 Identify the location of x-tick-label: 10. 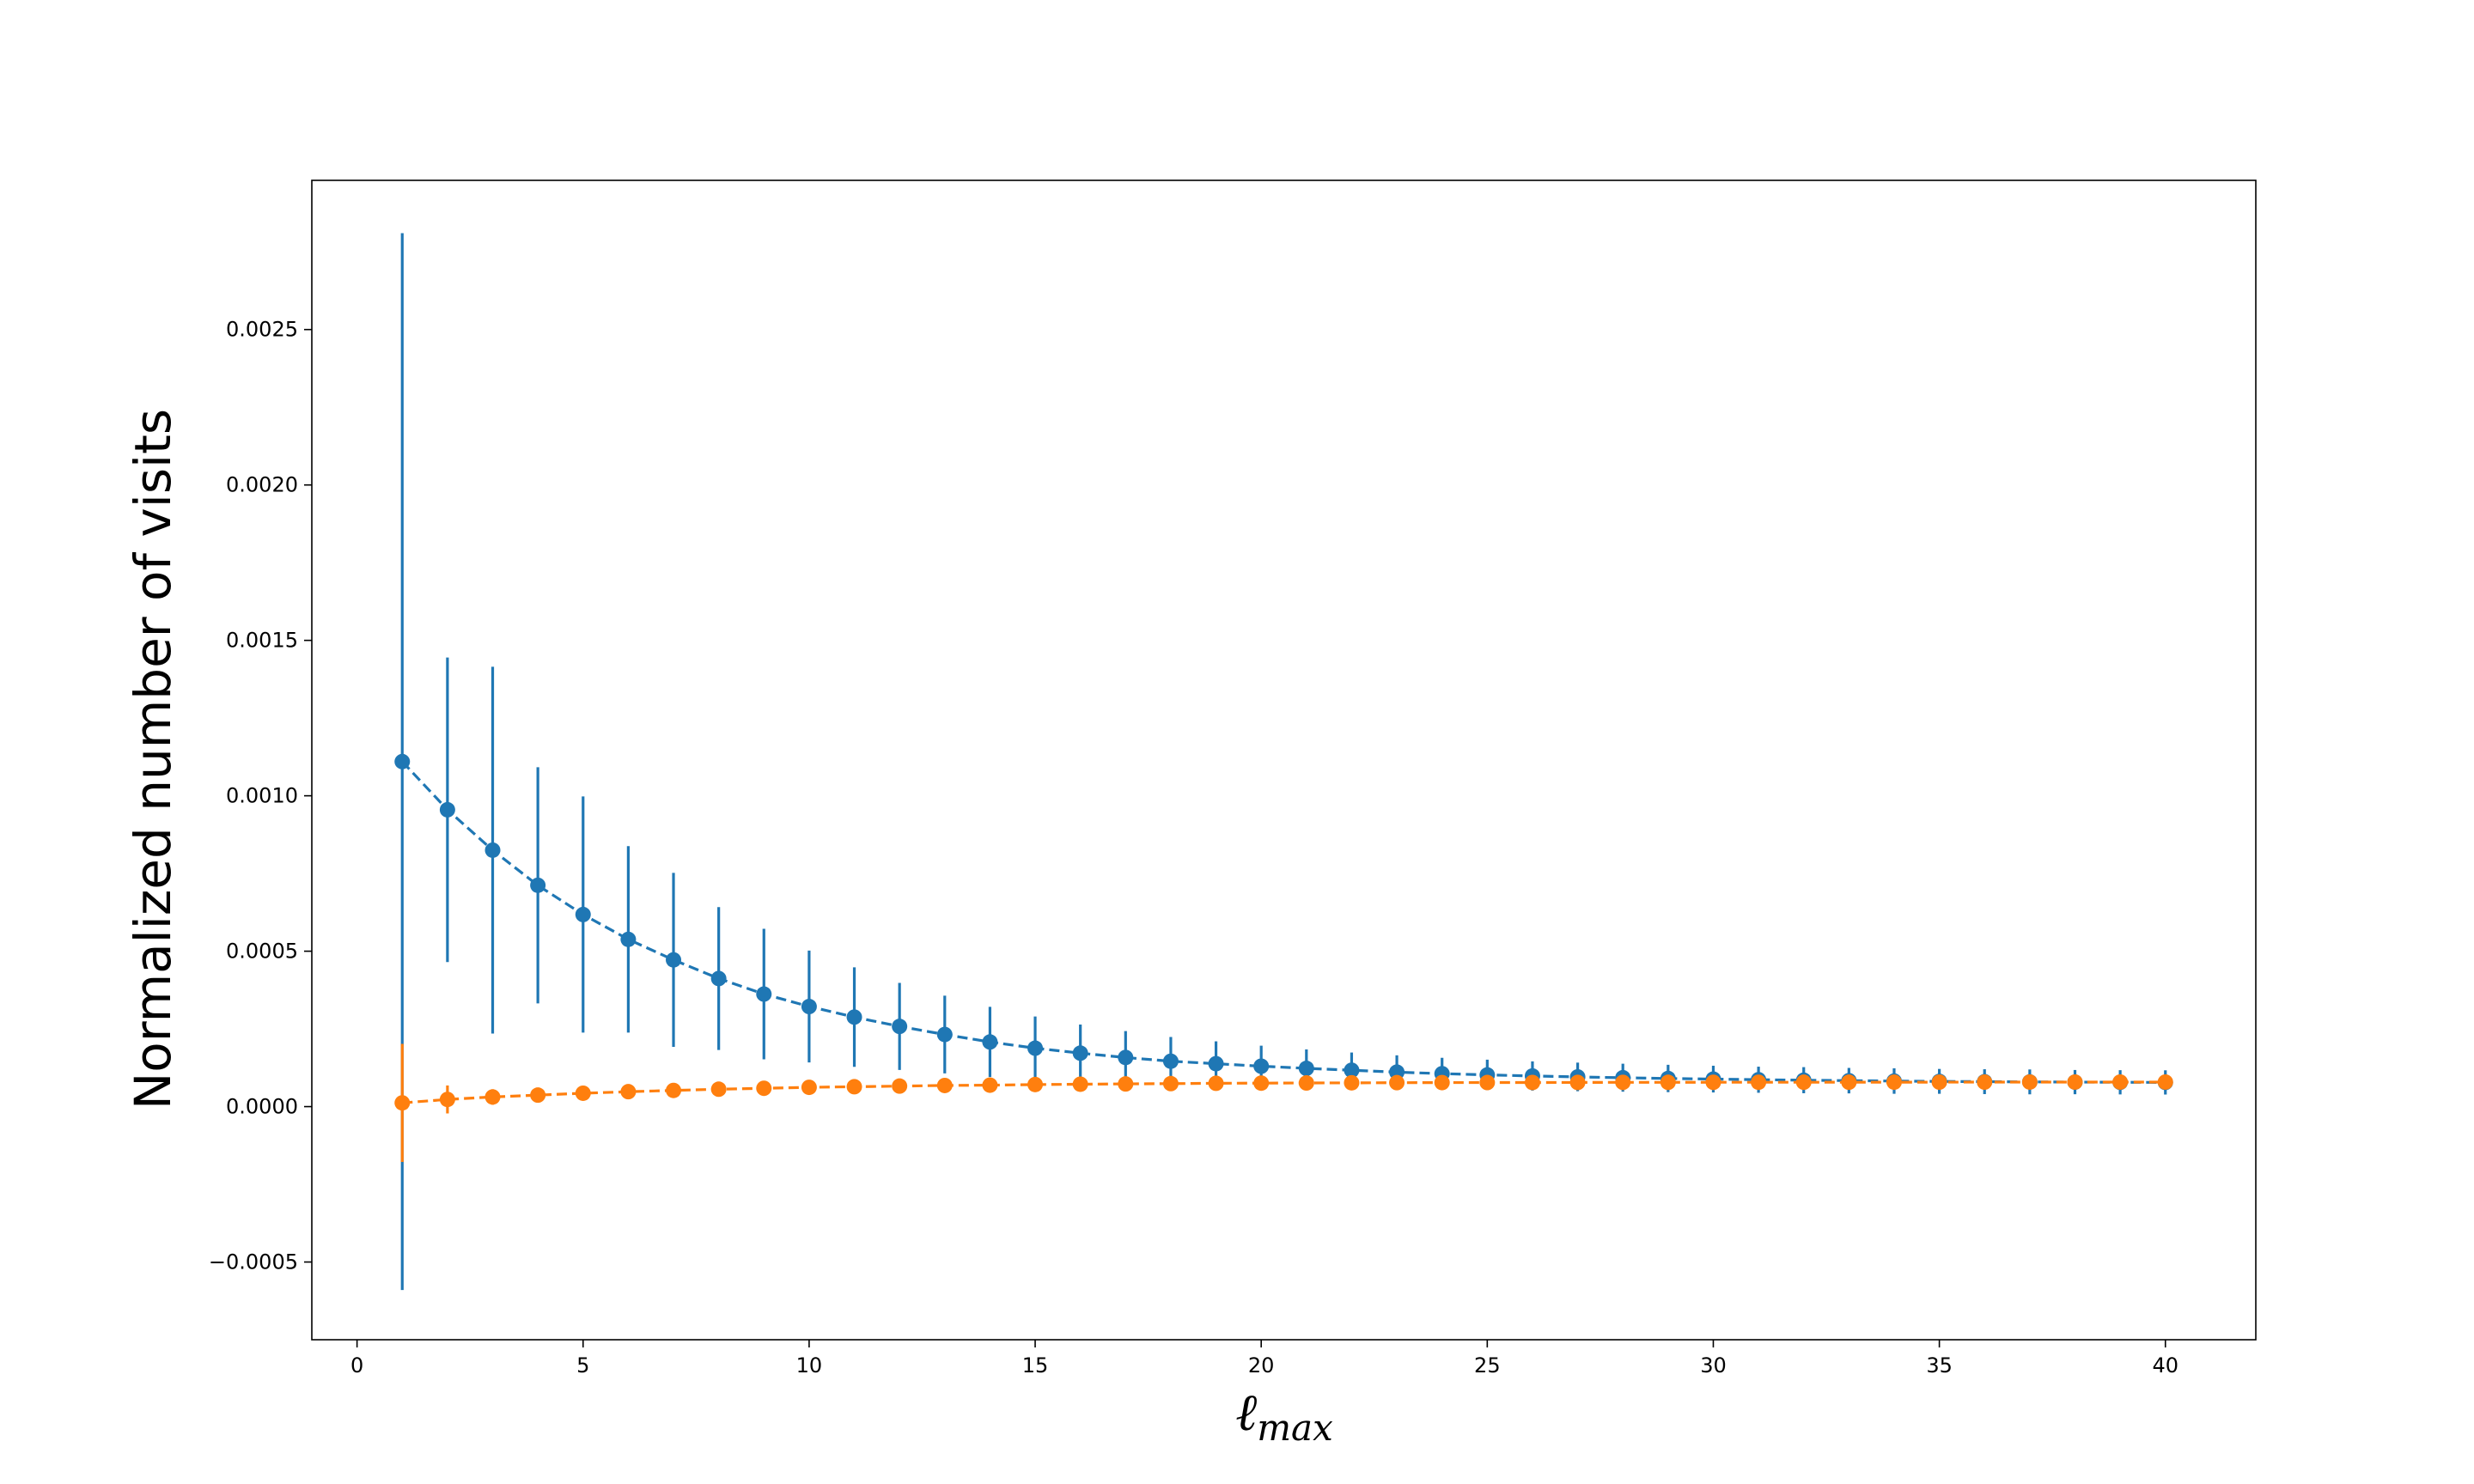
(809, 1366).